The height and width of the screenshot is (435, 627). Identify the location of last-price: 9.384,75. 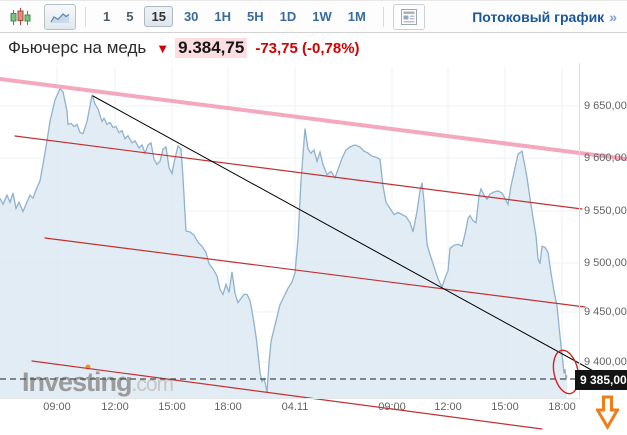
(211, 48).